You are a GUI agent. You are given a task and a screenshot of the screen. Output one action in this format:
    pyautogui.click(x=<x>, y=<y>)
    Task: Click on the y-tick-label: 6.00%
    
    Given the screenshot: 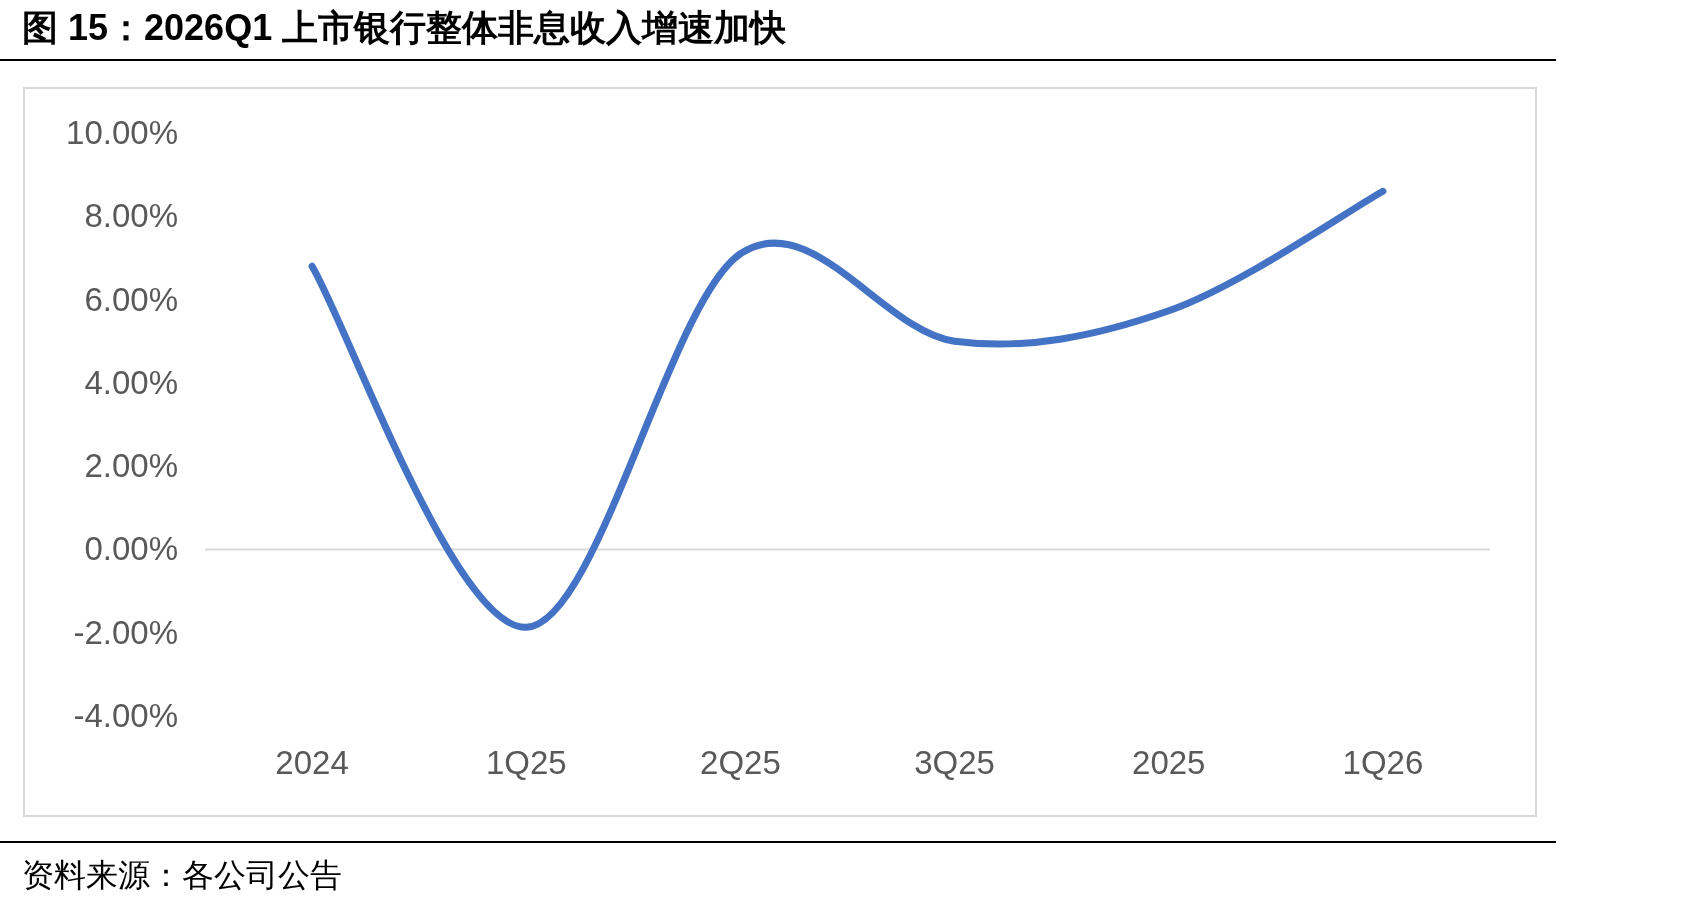 What is the action you would take?
    pyautogui.click(x=131, y=299)
    